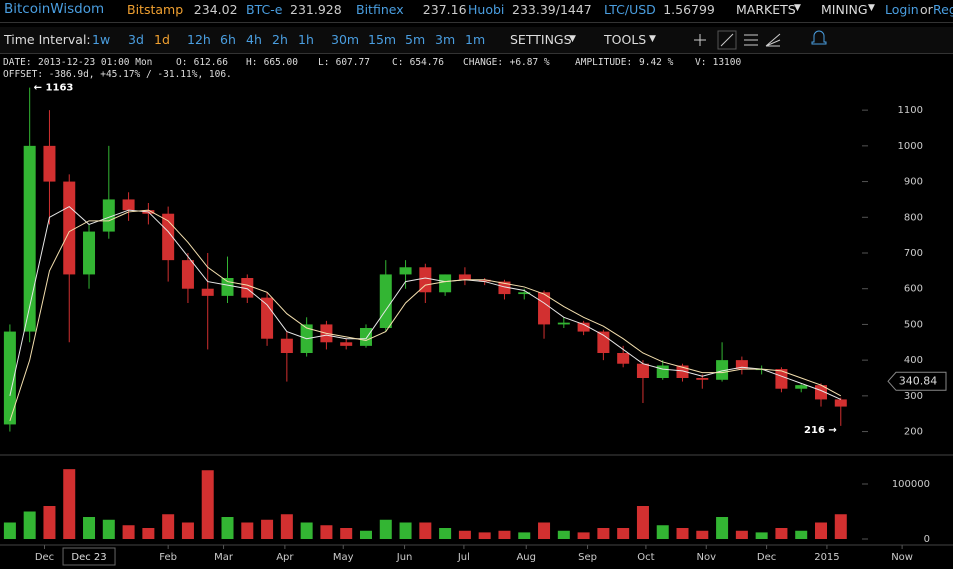 This screenshot has width=953, height=569. What do you see at coordinates (766, 557) in the screenshot?
I see `x-tick-label: Dec` at bounding box center [766, 557].